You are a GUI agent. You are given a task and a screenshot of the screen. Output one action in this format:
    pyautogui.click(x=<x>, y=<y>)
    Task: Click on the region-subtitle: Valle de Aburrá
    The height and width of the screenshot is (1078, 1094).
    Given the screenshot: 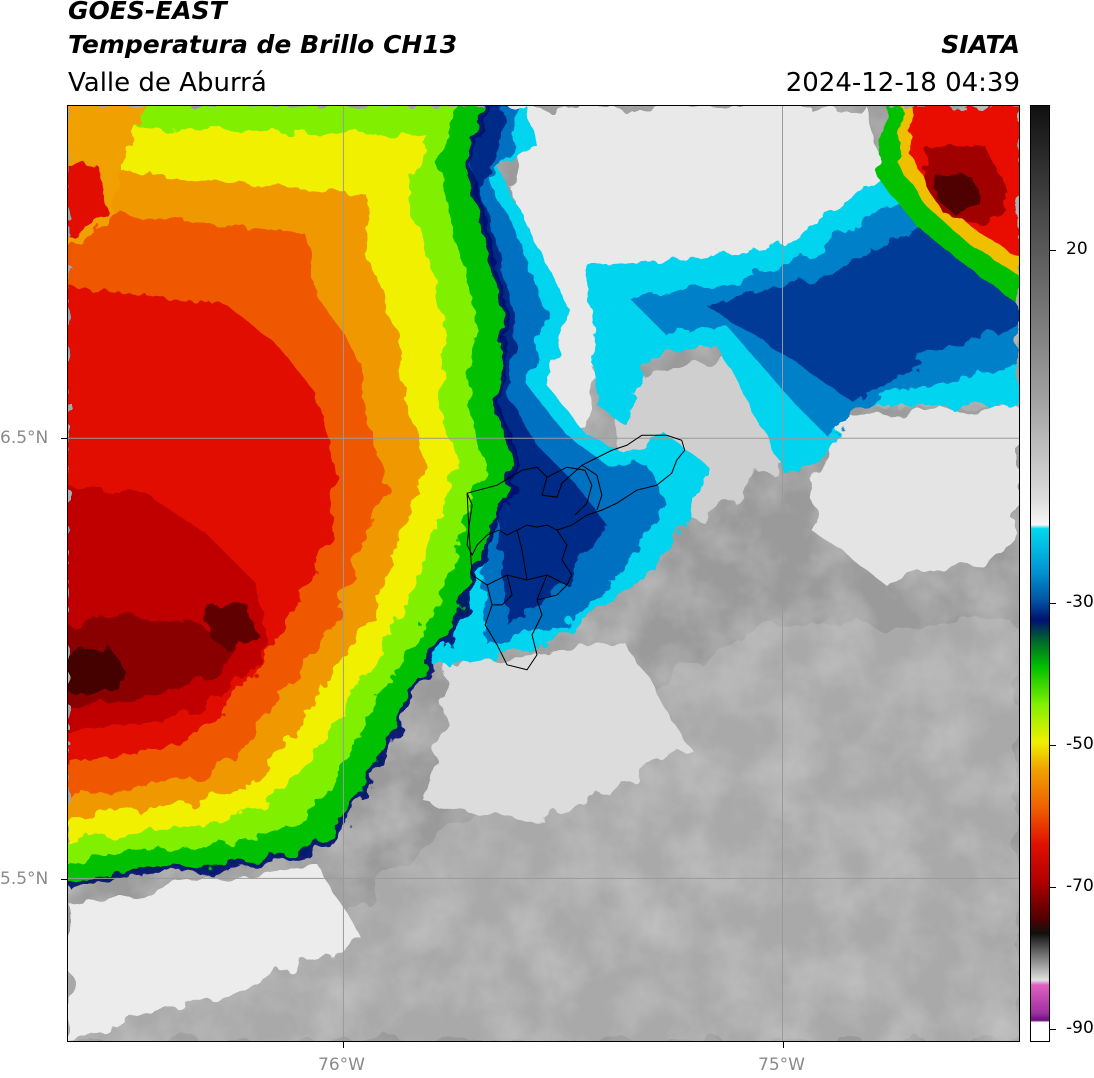 What is the action you would take?
    pyautogui.click(x=167, y=83)
    